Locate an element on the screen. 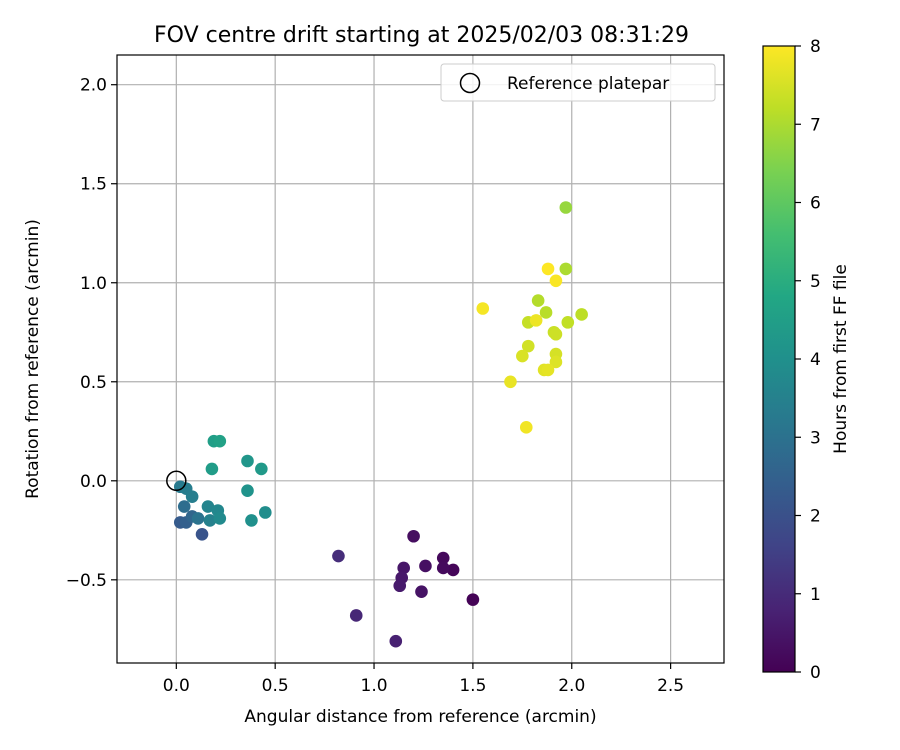 Image resolution: width=900 pixels, height=750 pixels. x-tick-label: 2.0 is located at coordinates (571, 686).